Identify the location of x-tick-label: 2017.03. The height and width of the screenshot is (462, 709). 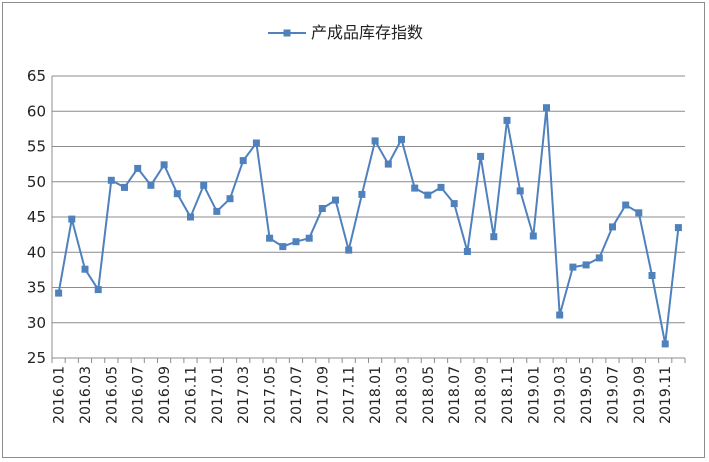
(244, 395).